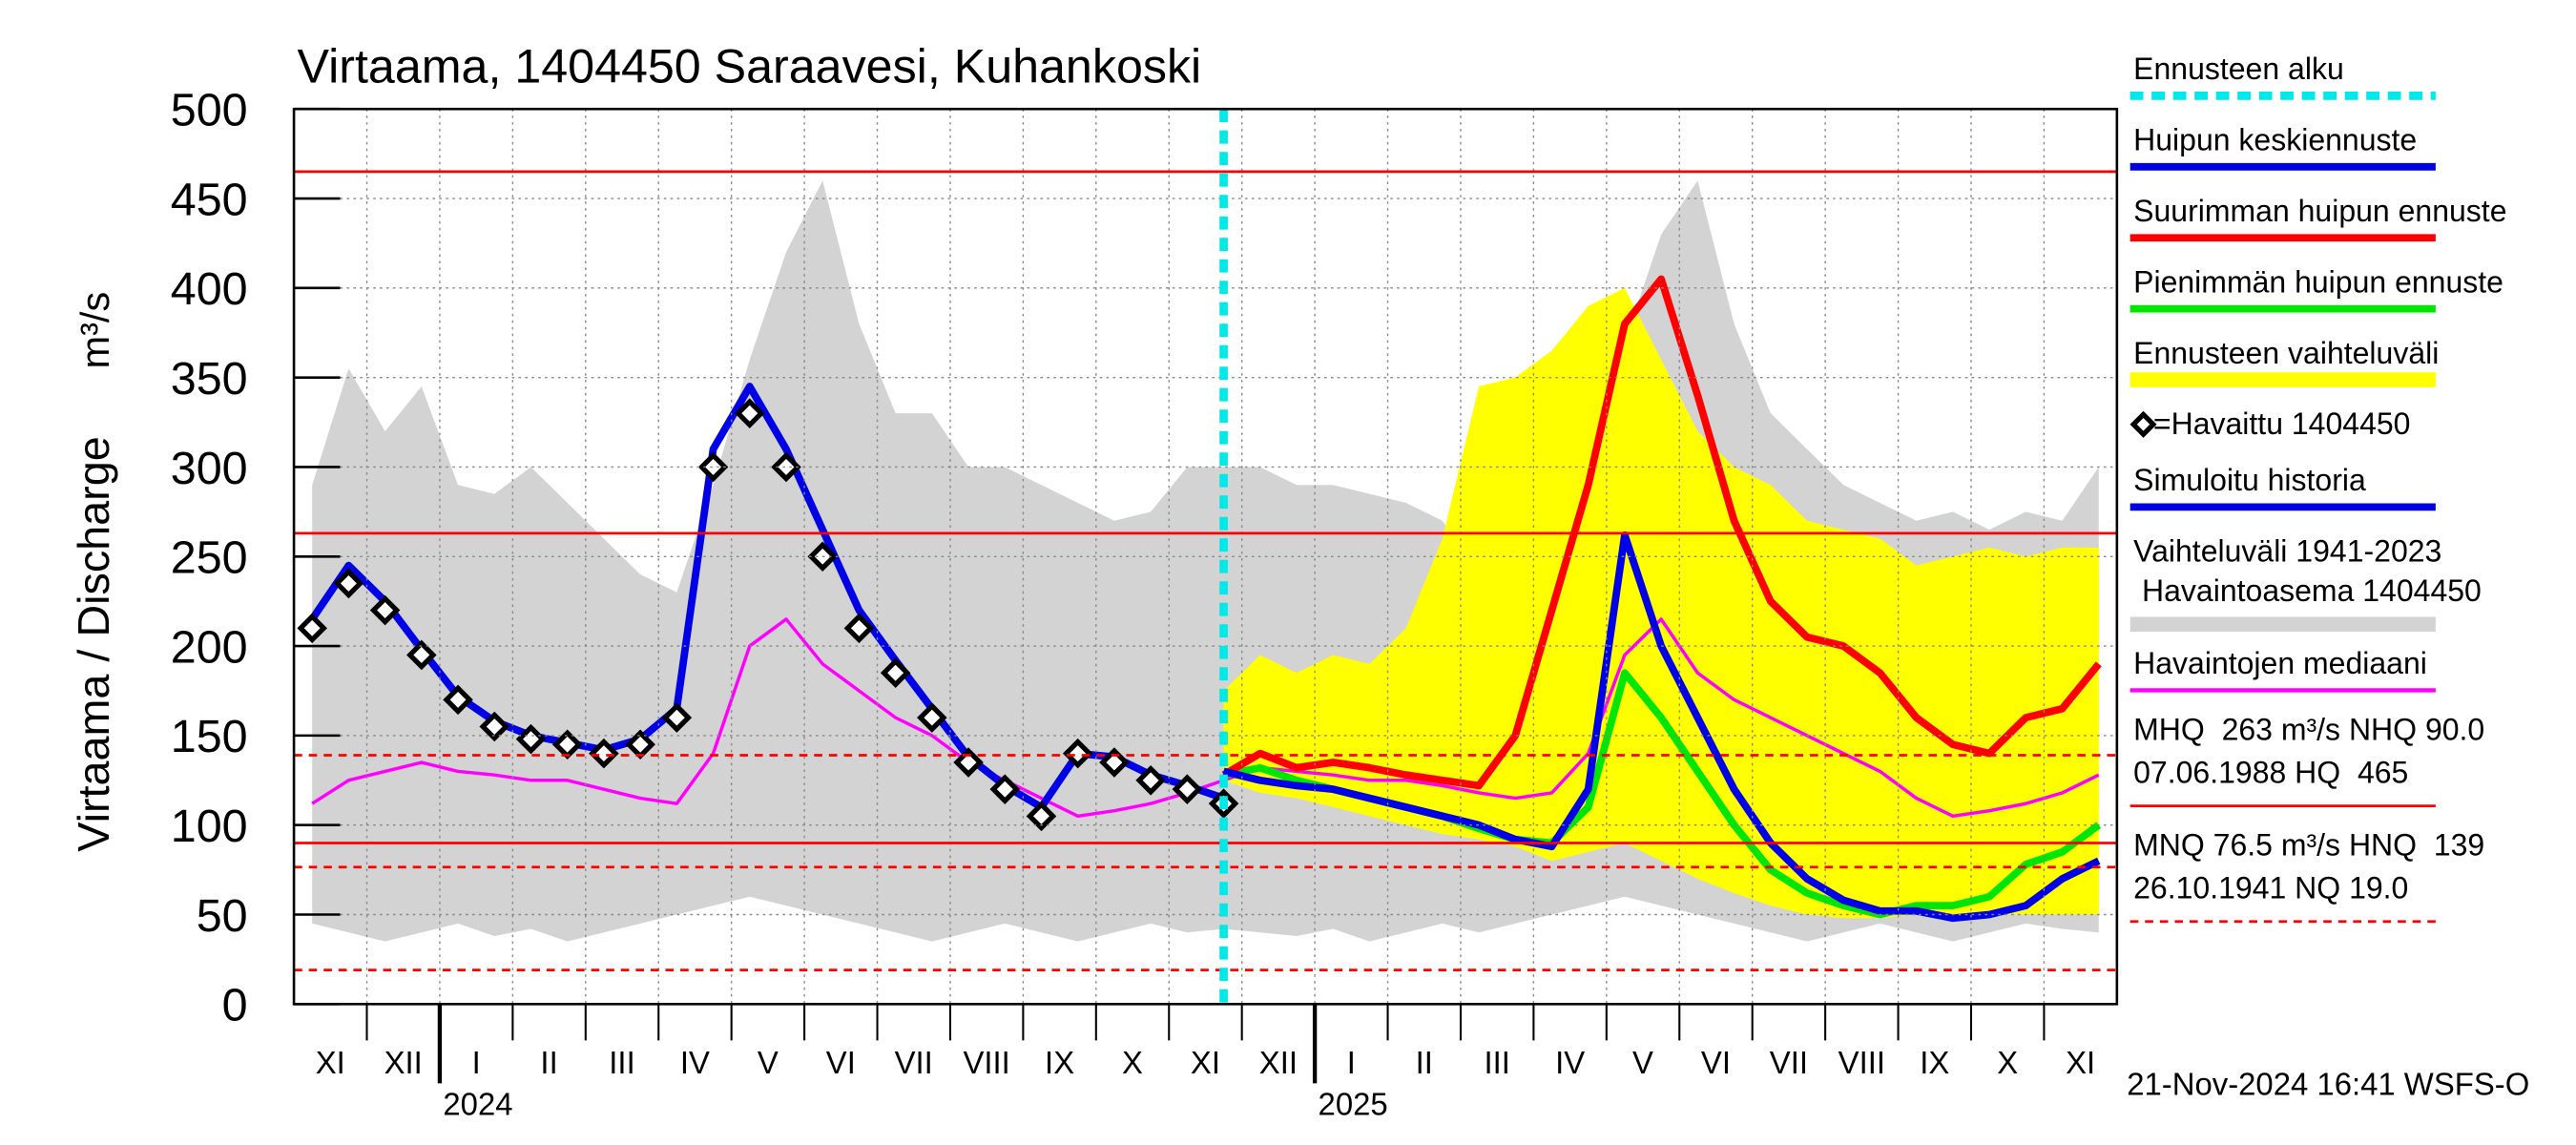  Describe the element at coordinates (2319, 211) in the screenshot. I see `legend-label: Suurimman huipun ennuste` at that location.